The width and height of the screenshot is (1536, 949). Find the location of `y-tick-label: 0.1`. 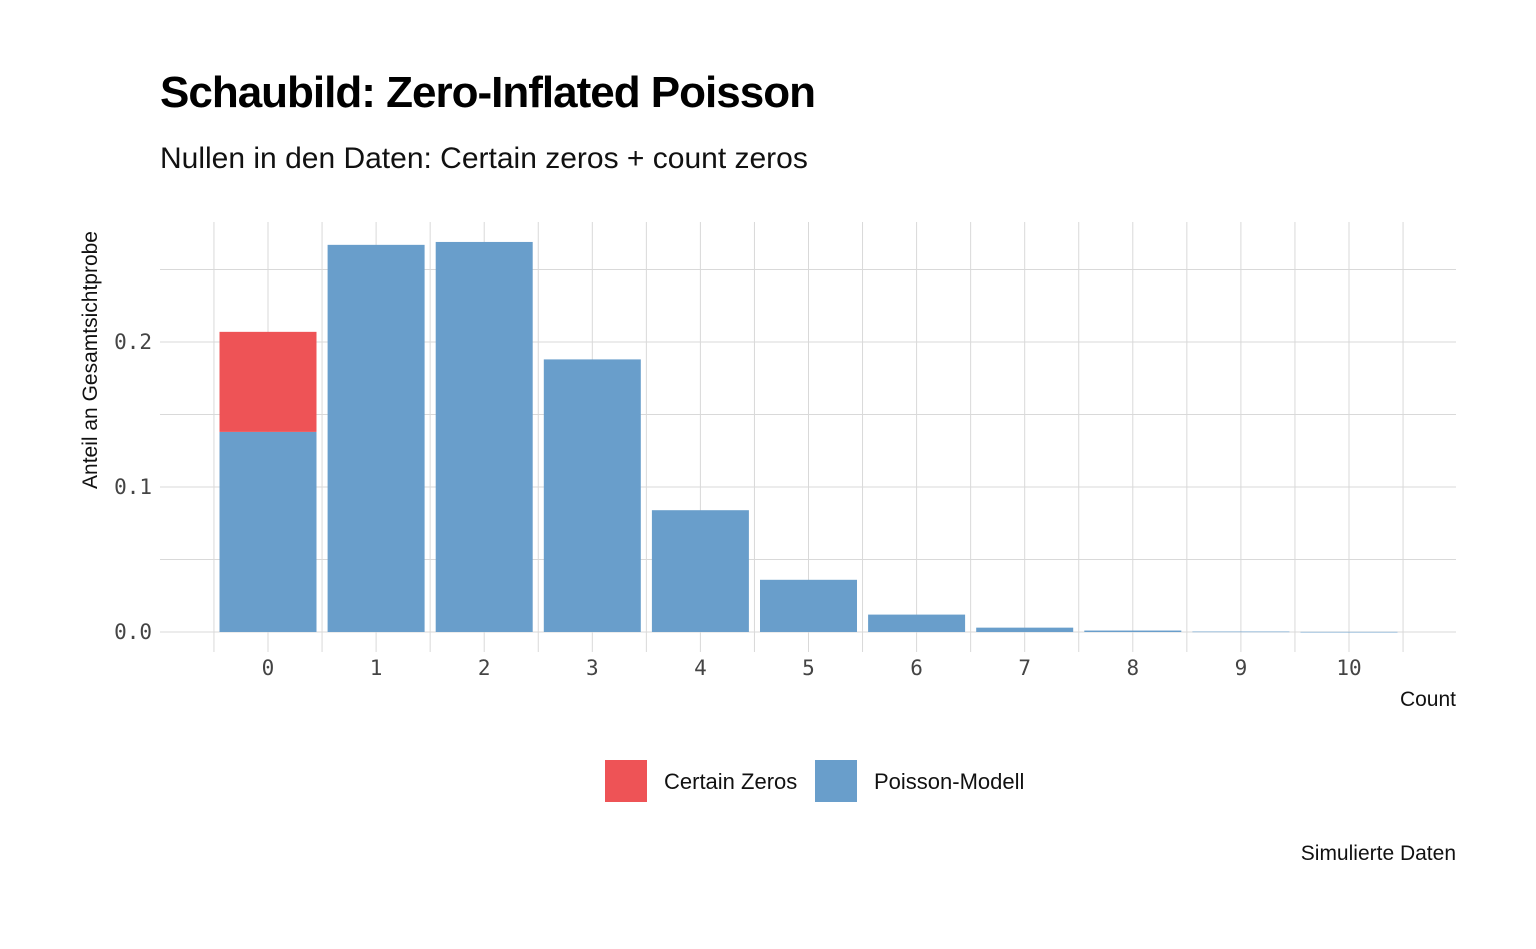

y-tick-label: 0.1 is located at coordinates (133, 487).